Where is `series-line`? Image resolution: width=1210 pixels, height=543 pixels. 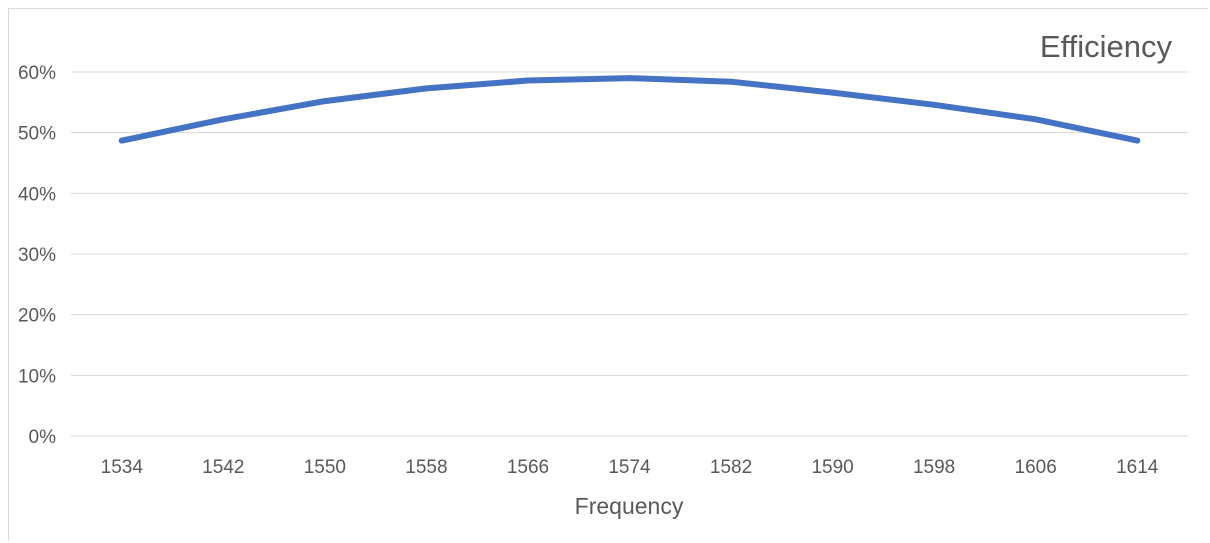 series-line is located at coordinates (629, 109).